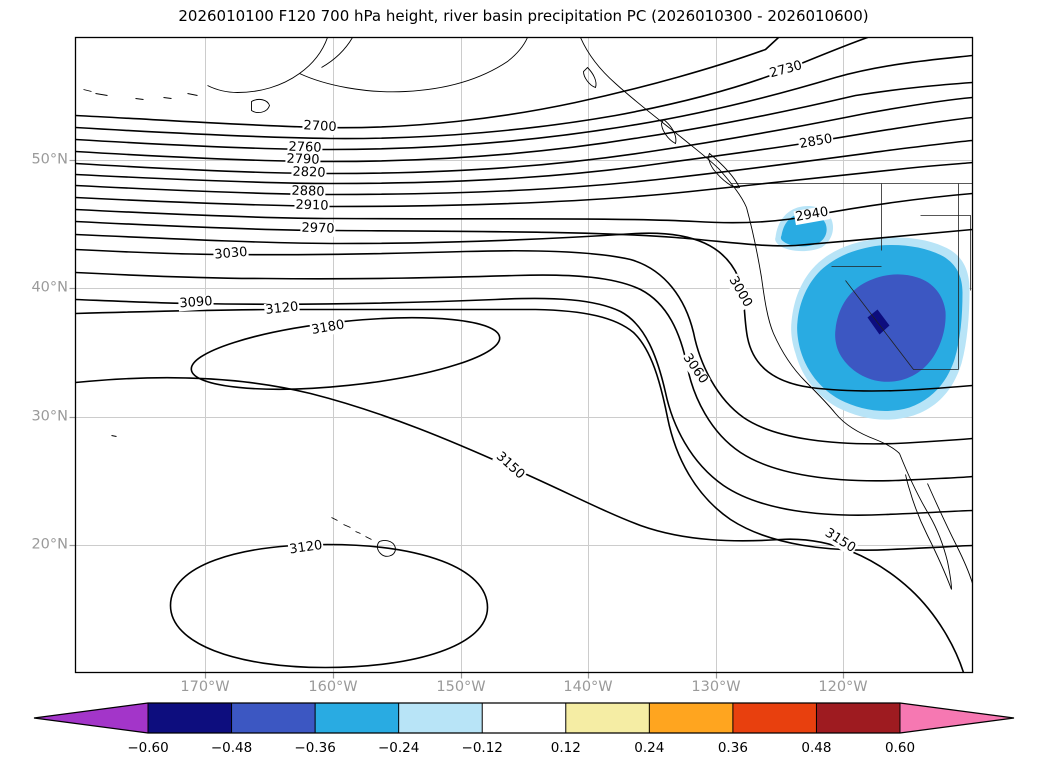 The height and width of the screenshot is (765, 1047). I want to click on colorbar-left-arrow, so click(91, 718).